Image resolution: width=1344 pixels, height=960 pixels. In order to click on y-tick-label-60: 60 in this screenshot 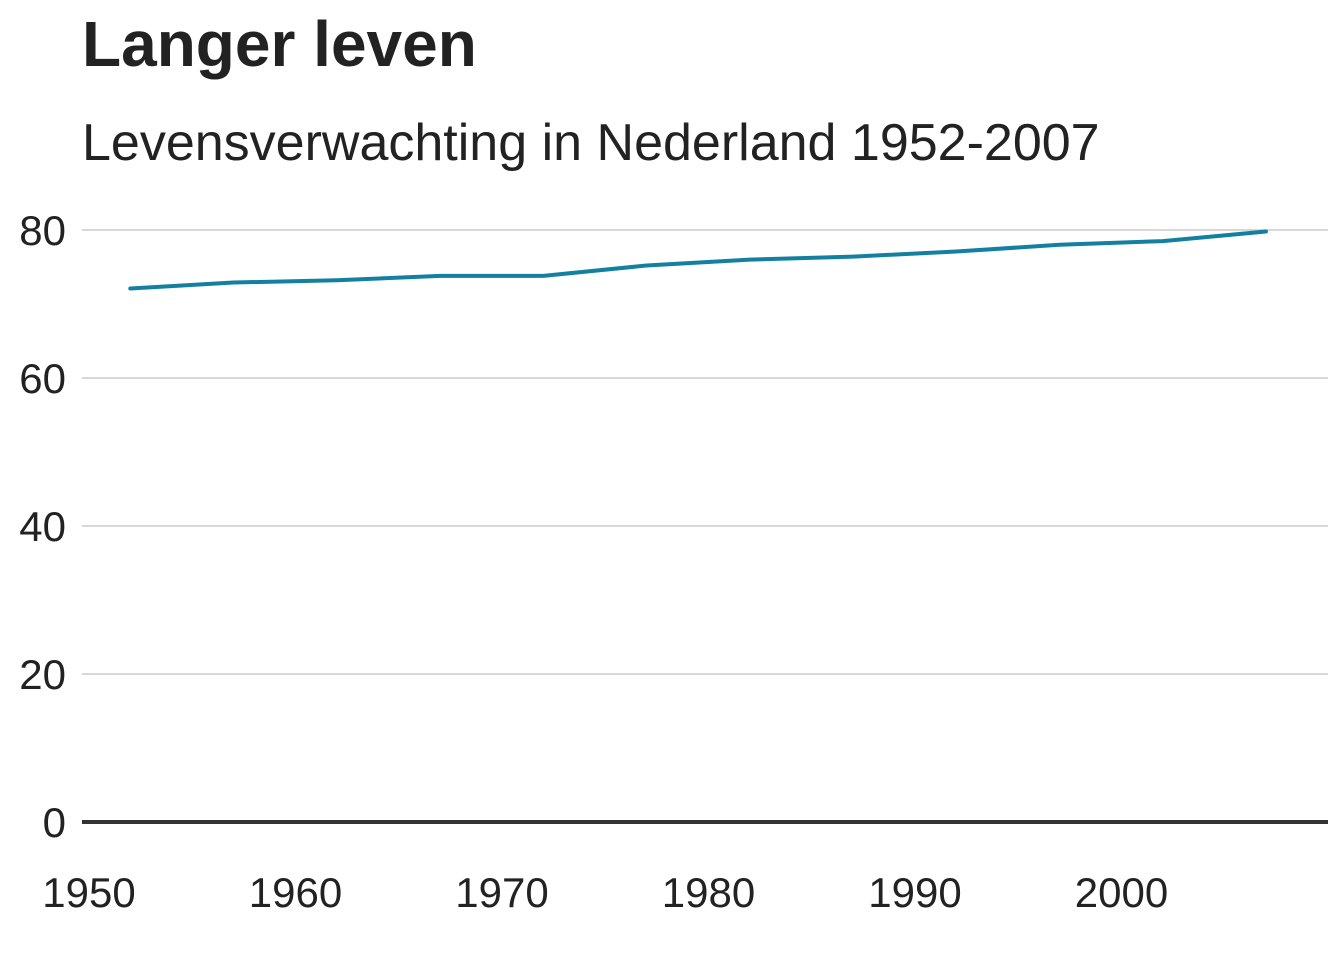, I will do `click(42, 378)`.